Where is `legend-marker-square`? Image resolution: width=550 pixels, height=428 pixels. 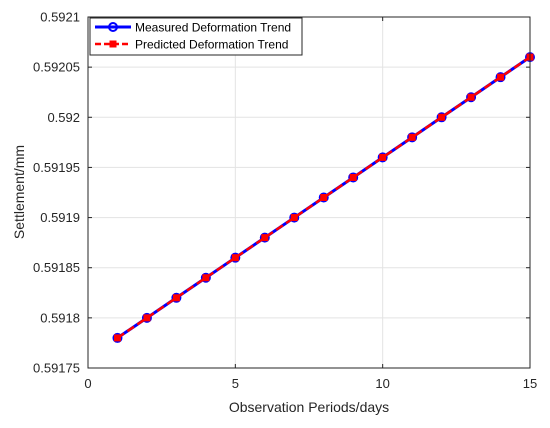 legend-marker-square is located at coordinates (113, 44).